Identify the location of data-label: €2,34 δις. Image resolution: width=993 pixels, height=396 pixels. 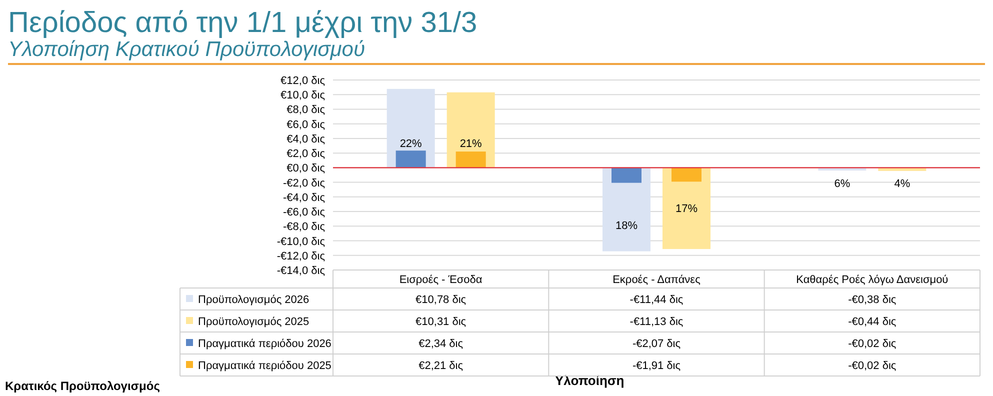
(441, 344).